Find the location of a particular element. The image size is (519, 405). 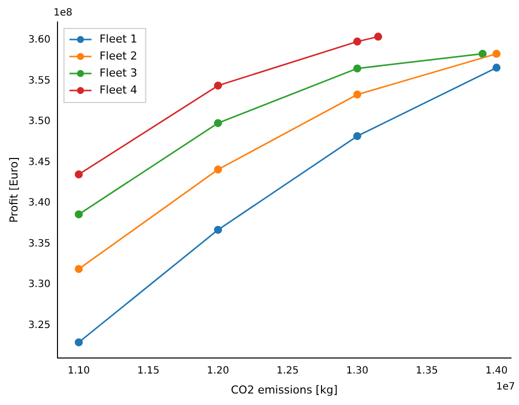

y-tick-label: 3.40 is located at coordinates (39, 203).